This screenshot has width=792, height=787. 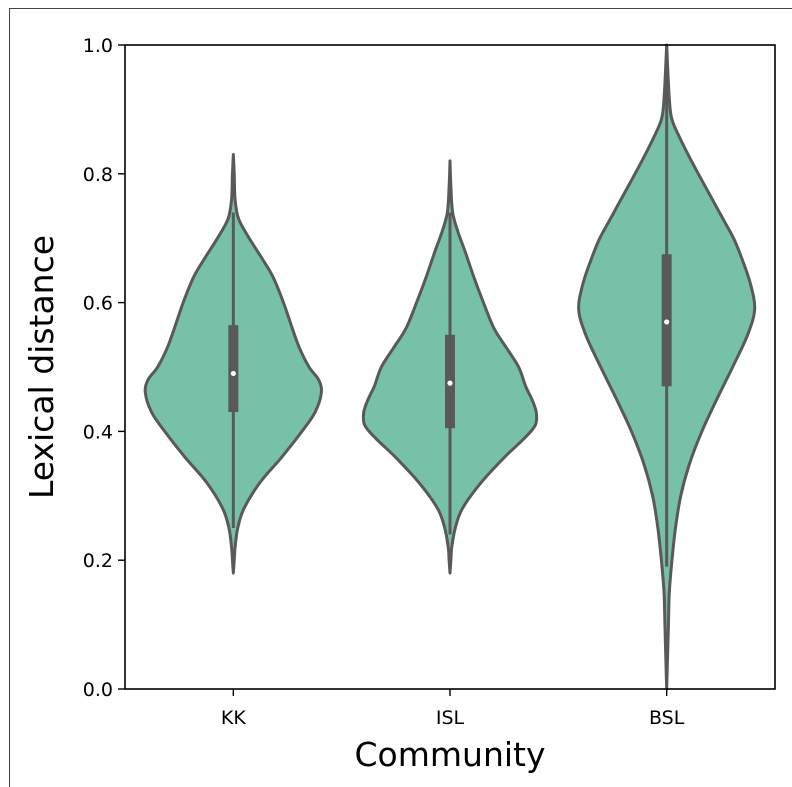 I want to click on y-tick-label: 0.2, so click(x=98, y=561).